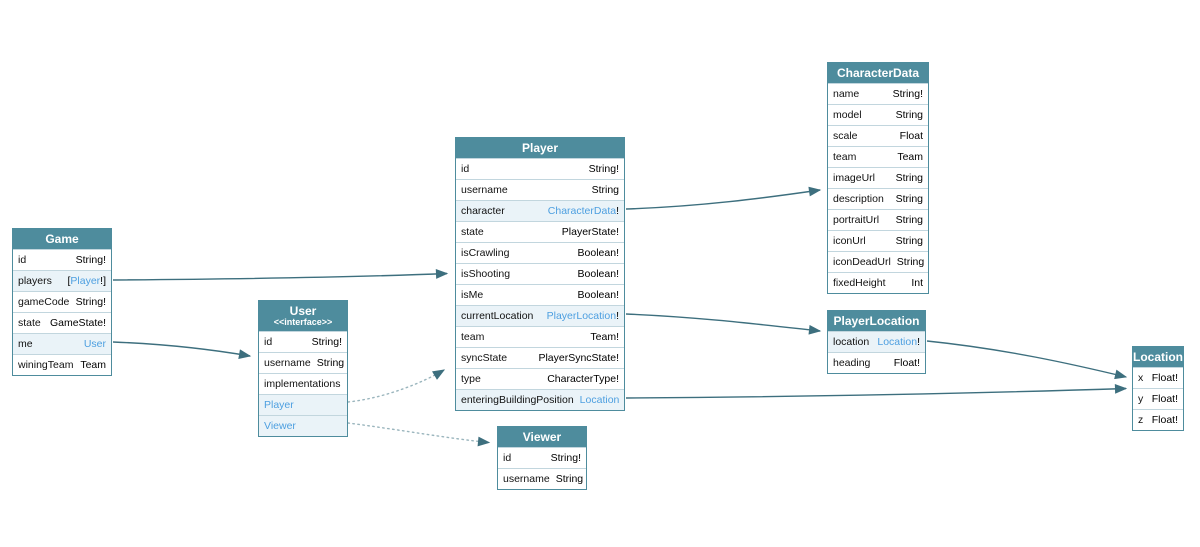 This screenshot has height=547, width=1200. I want to click on field-row: type CharacterType!, so click(540, 378).